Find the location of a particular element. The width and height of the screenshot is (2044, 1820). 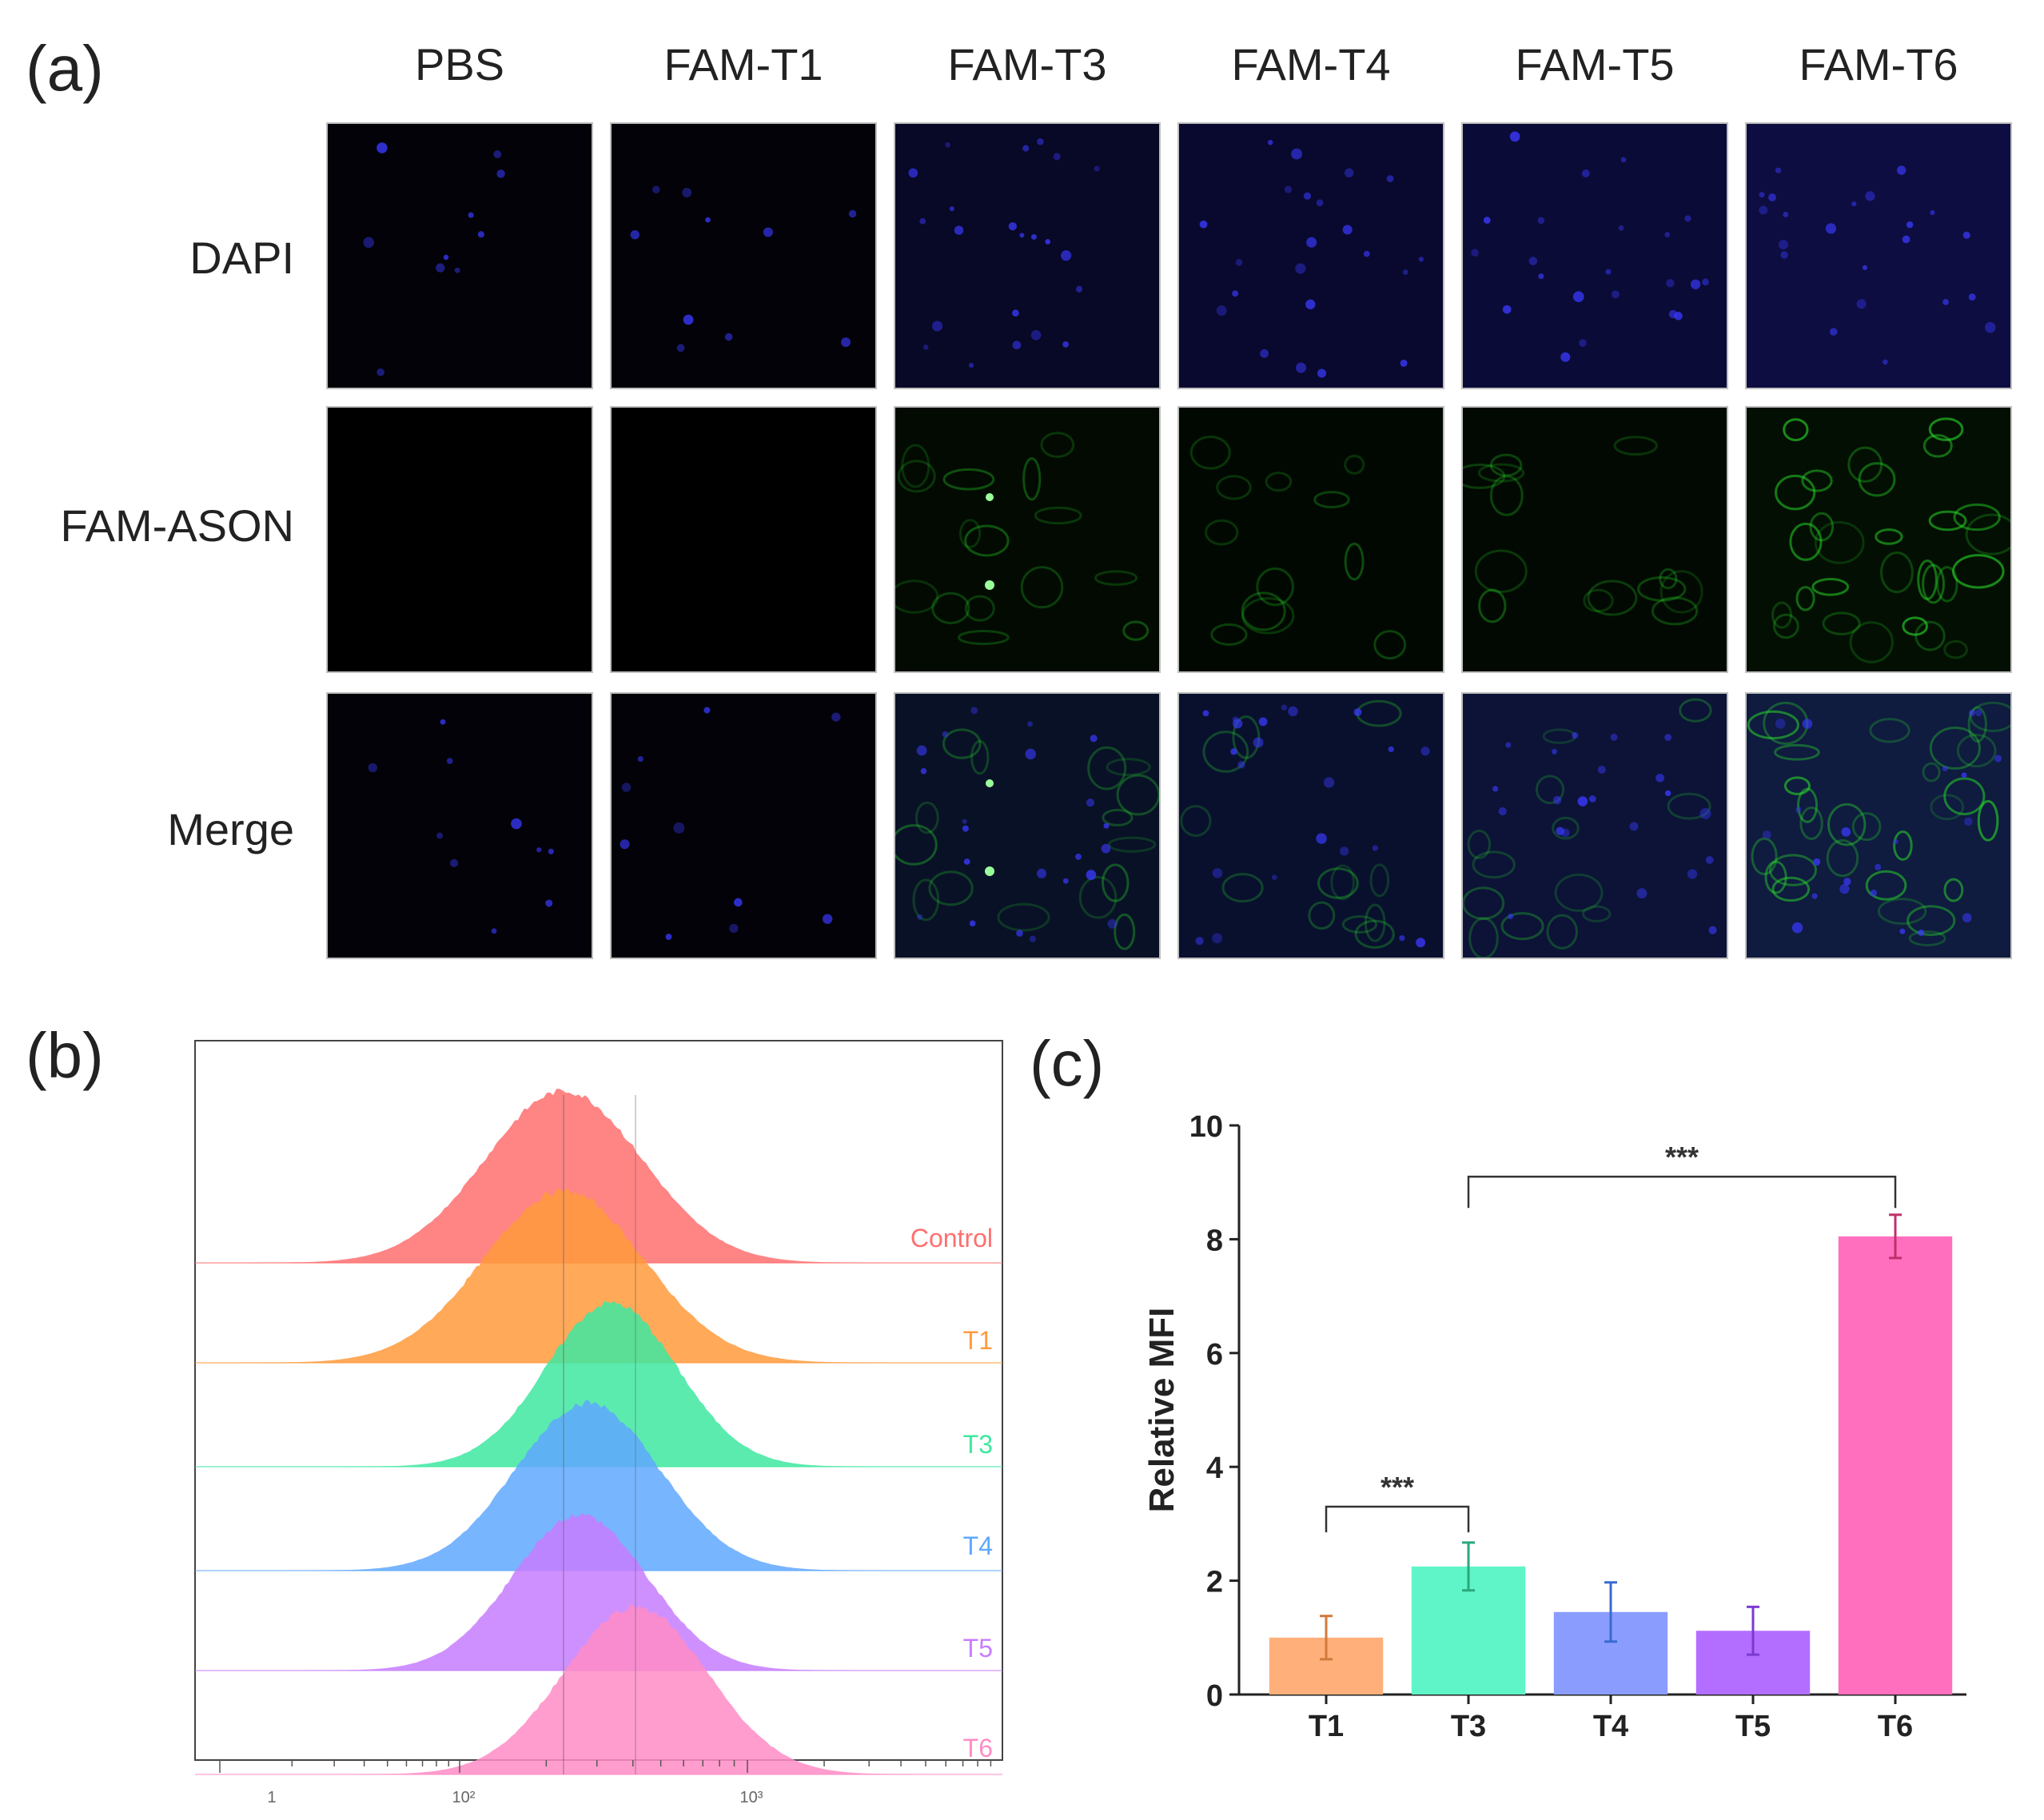

y-tick-label: 4 is located at coordinates (1214, 1468).